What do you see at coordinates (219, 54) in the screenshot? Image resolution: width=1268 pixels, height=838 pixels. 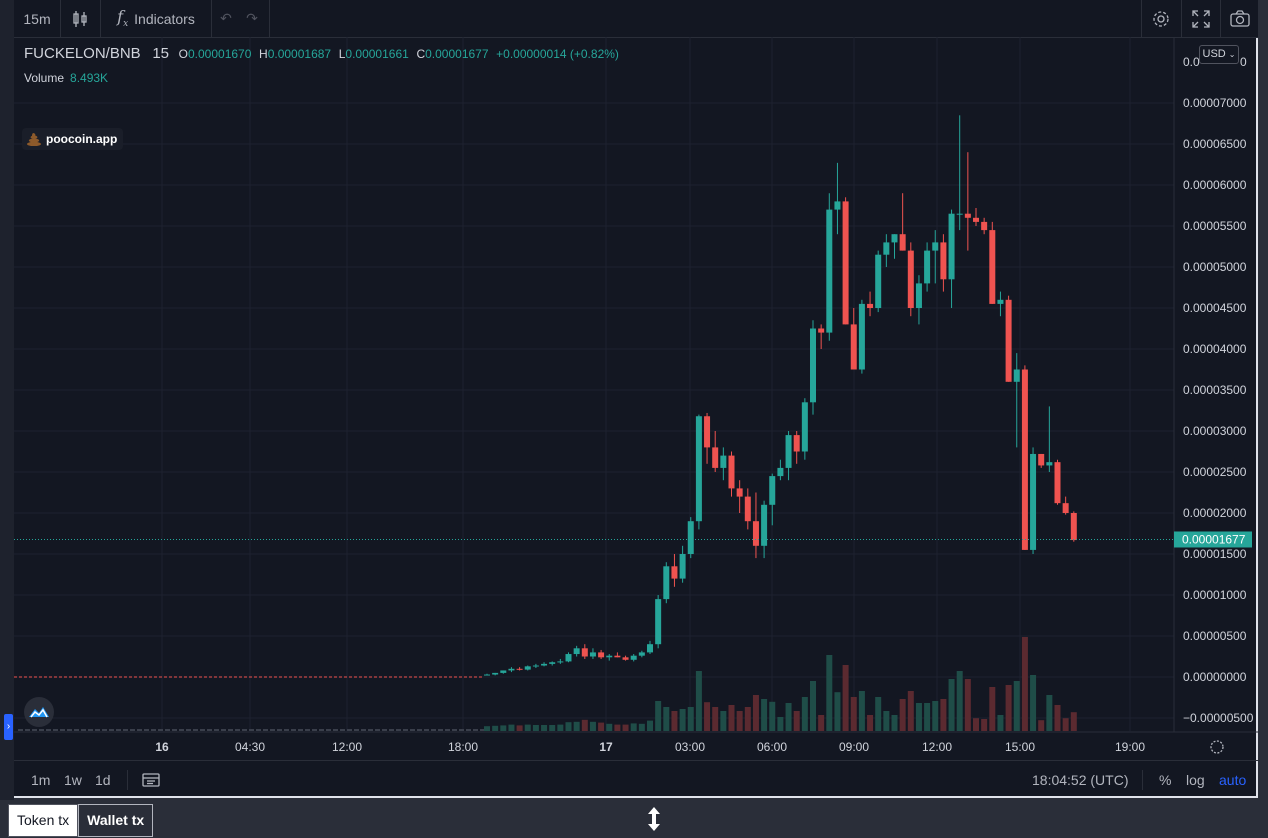 I see `open-value: 0.00001670` at bounding box center [219, 54].